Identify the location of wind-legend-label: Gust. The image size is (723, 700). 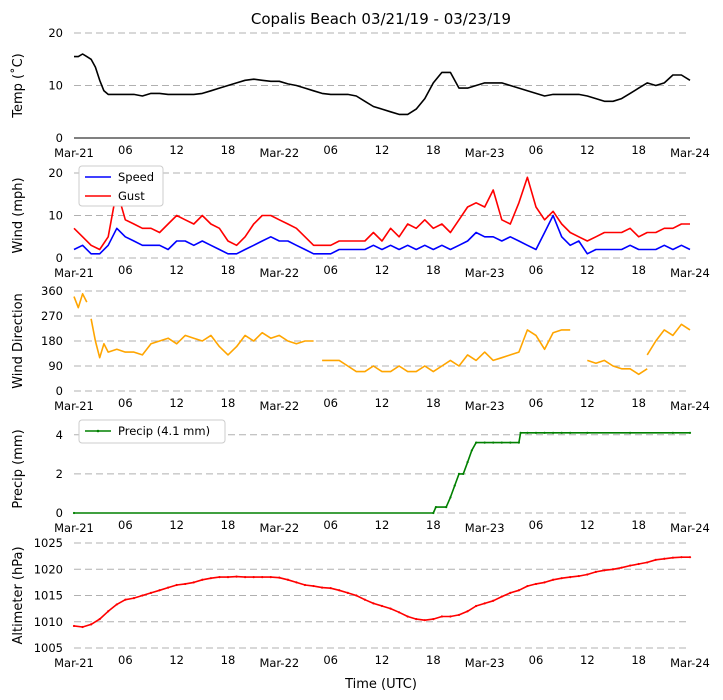
(131, 196).